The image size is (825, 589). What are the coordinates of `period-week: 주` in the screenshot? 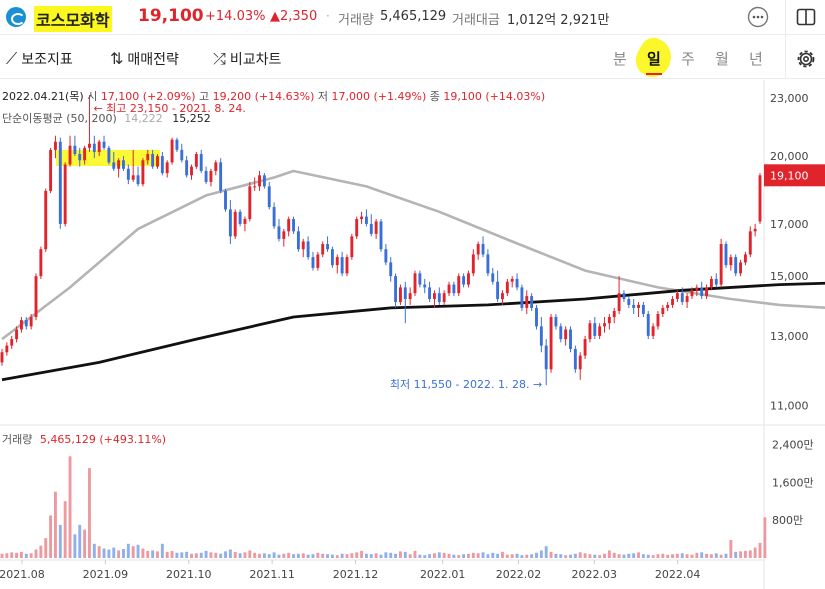 It's located at (688, 59).